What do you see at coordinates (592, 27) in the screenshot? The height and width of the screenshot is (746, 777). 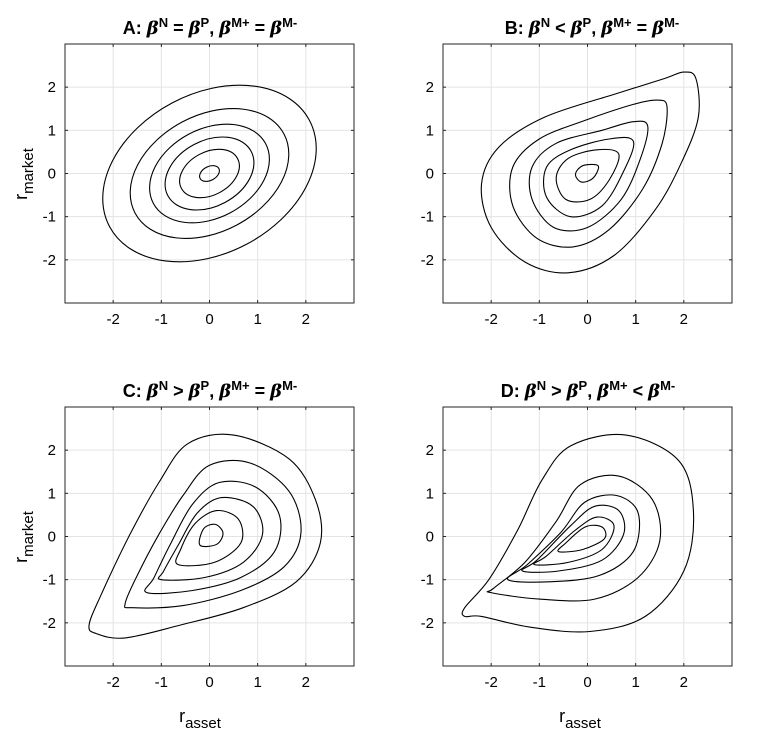 I see `panel-b-title: B: βN < βP, βM+ = βM-` at bounding box center [592, 27].